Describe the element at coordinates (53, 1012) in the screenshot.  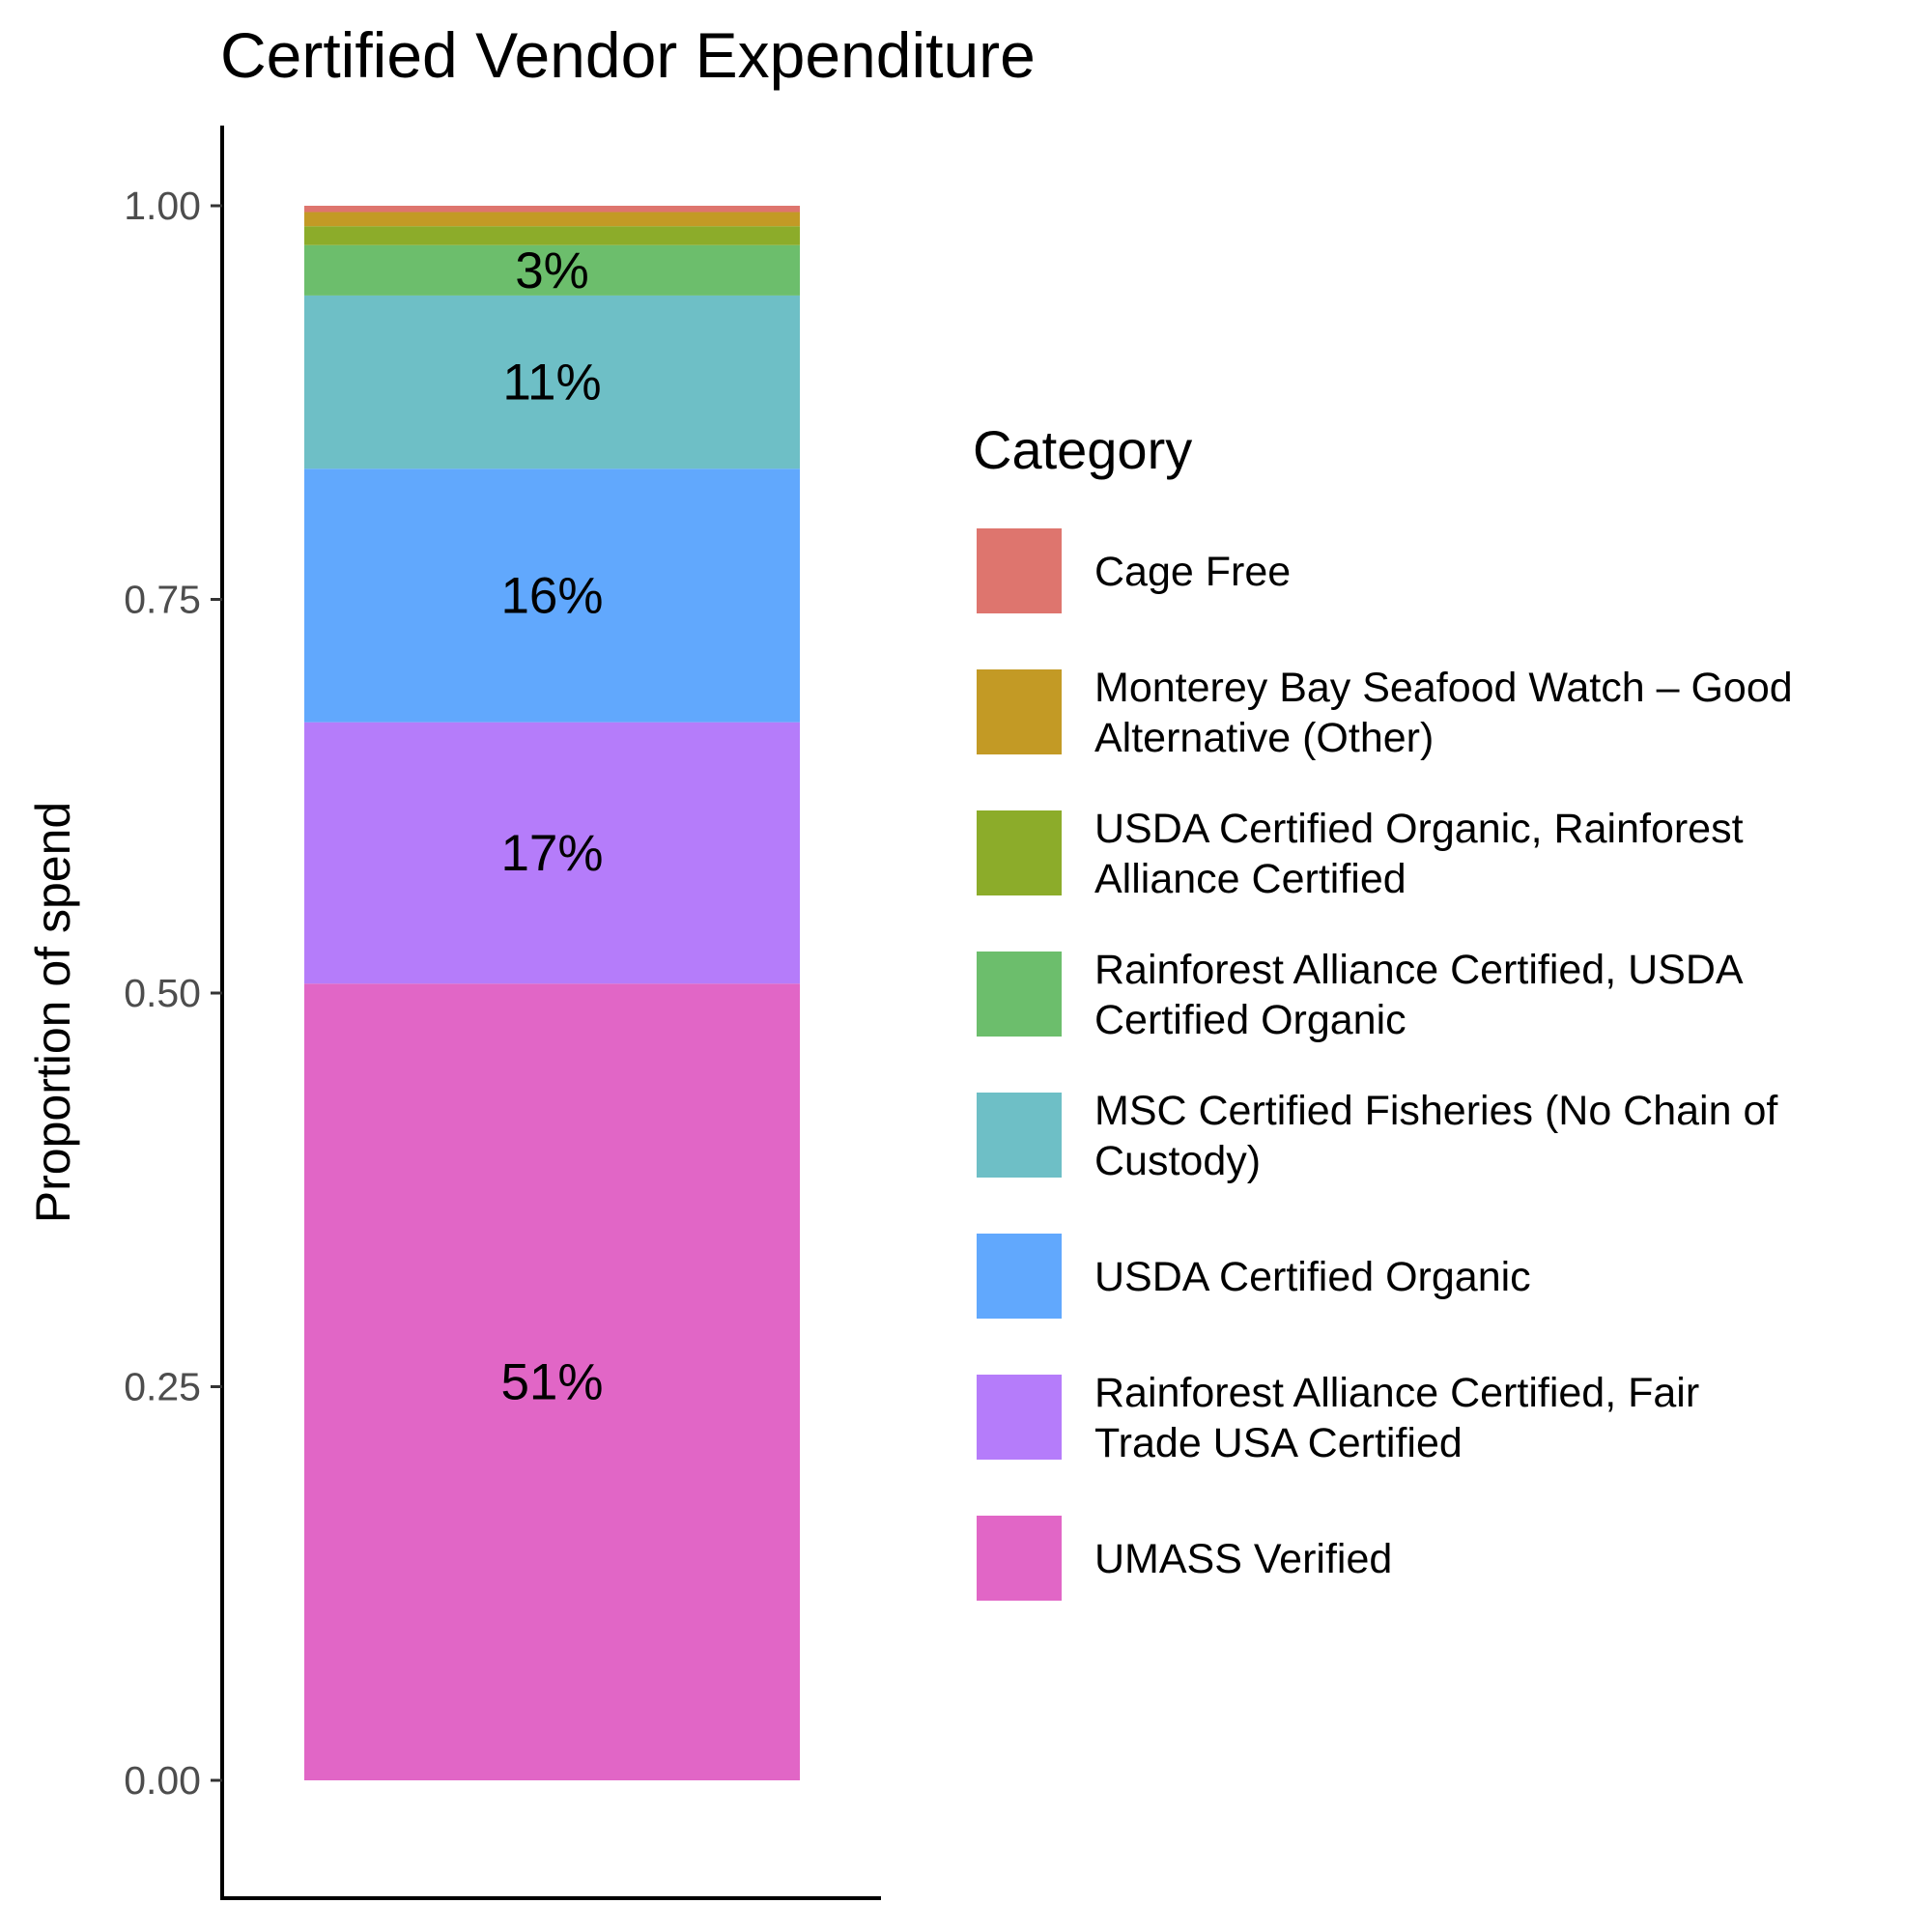
I see `y-axis-title: Proportion of spend` at that location.